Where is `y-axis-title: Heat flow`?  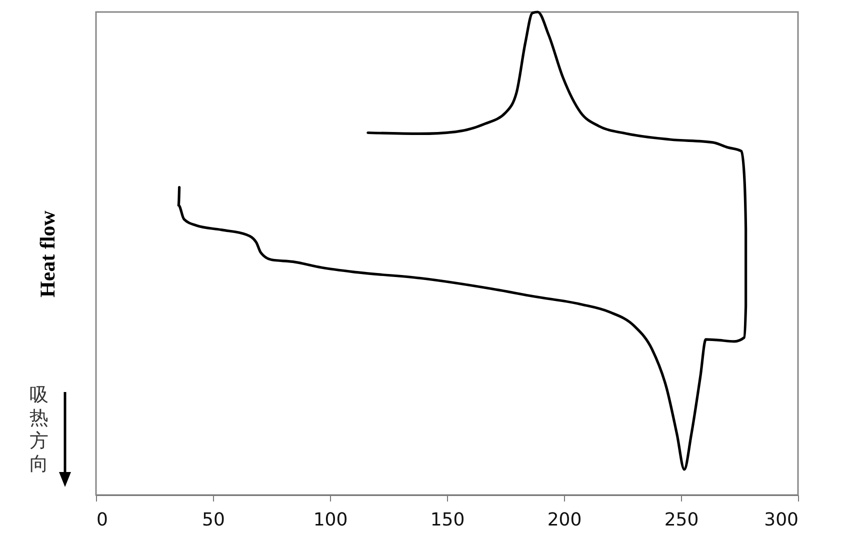
y-axis-title: Heat flow is located at coordinates (48, 254).